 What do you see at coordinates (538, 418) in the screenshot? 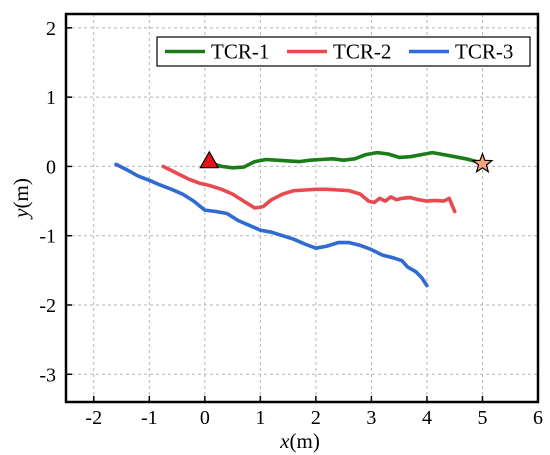
I see `x-tick-label: 6` at bounding box center [538, 418].